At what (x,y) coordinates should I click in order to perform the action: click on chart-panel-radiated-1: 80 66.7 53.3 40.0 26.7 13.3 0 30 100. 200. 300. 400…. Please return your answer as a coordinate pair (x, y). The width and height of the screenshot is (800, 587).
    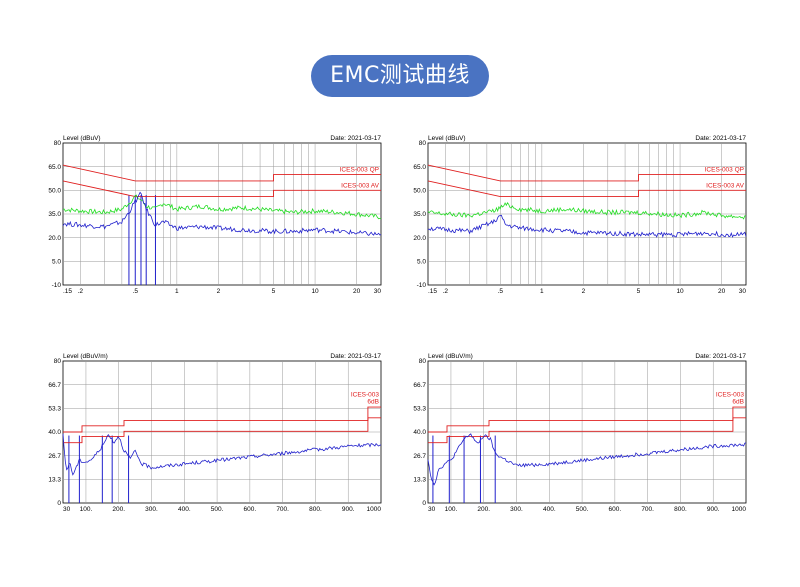
    Looking at the image, I should click on (206, 428).